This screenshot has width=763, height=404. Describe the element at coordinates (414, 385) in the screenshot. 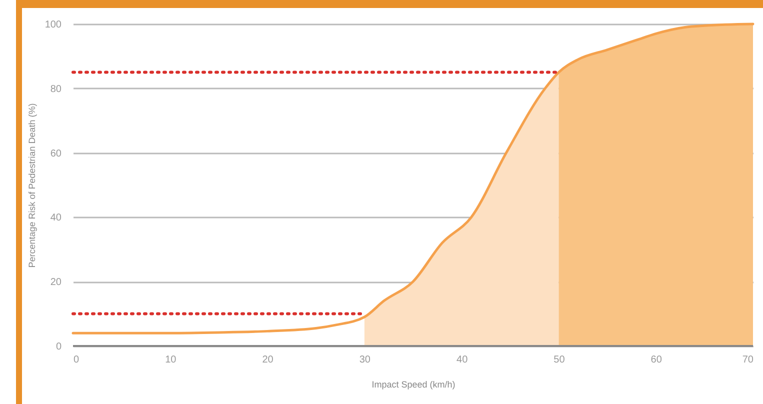

I see `x-axis-title: Impact Speed (km/h)` at that location.